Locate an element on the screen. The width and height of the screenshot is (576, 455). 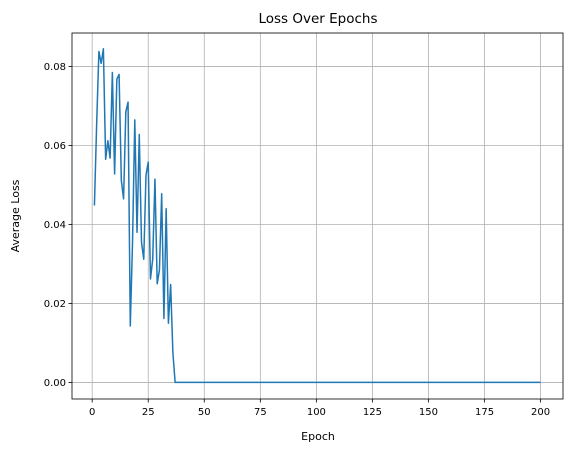
x-axis: 0 25 50 75 100 125 150 175 200 is located at coordinates (319, 408).